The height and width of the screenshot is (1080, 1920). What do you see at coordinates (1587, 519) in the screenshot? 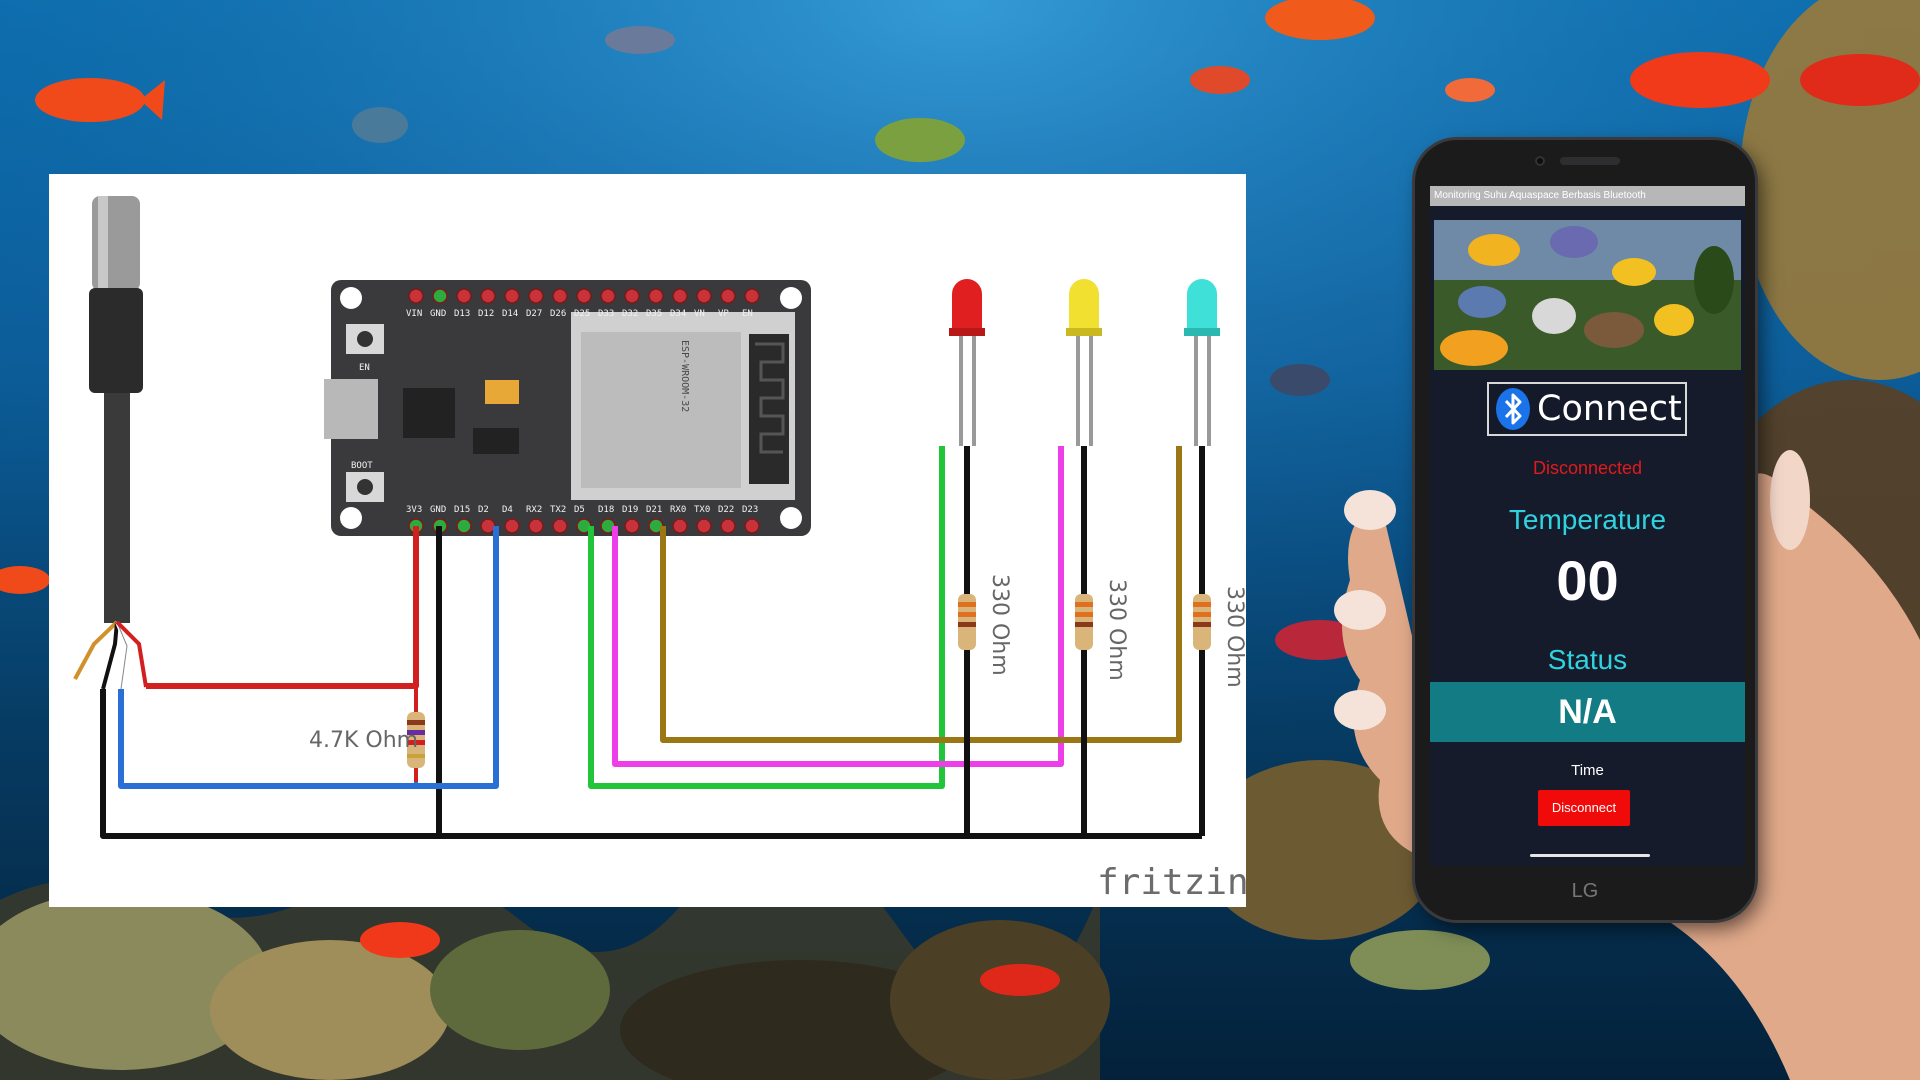
I see `temperature-label: Temperature` at bounding box center [1587, 519].